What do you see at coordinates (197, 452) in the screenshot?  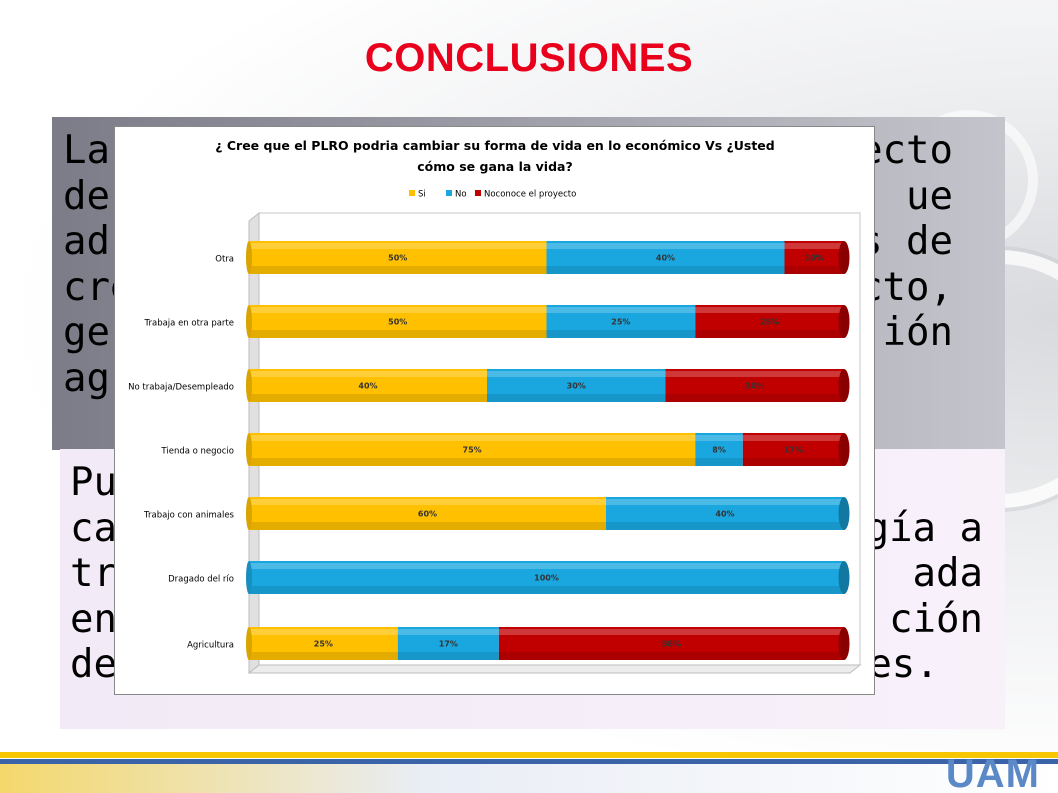 I see `category-label: Tienda o negocio` at bounding box center [197, 452].